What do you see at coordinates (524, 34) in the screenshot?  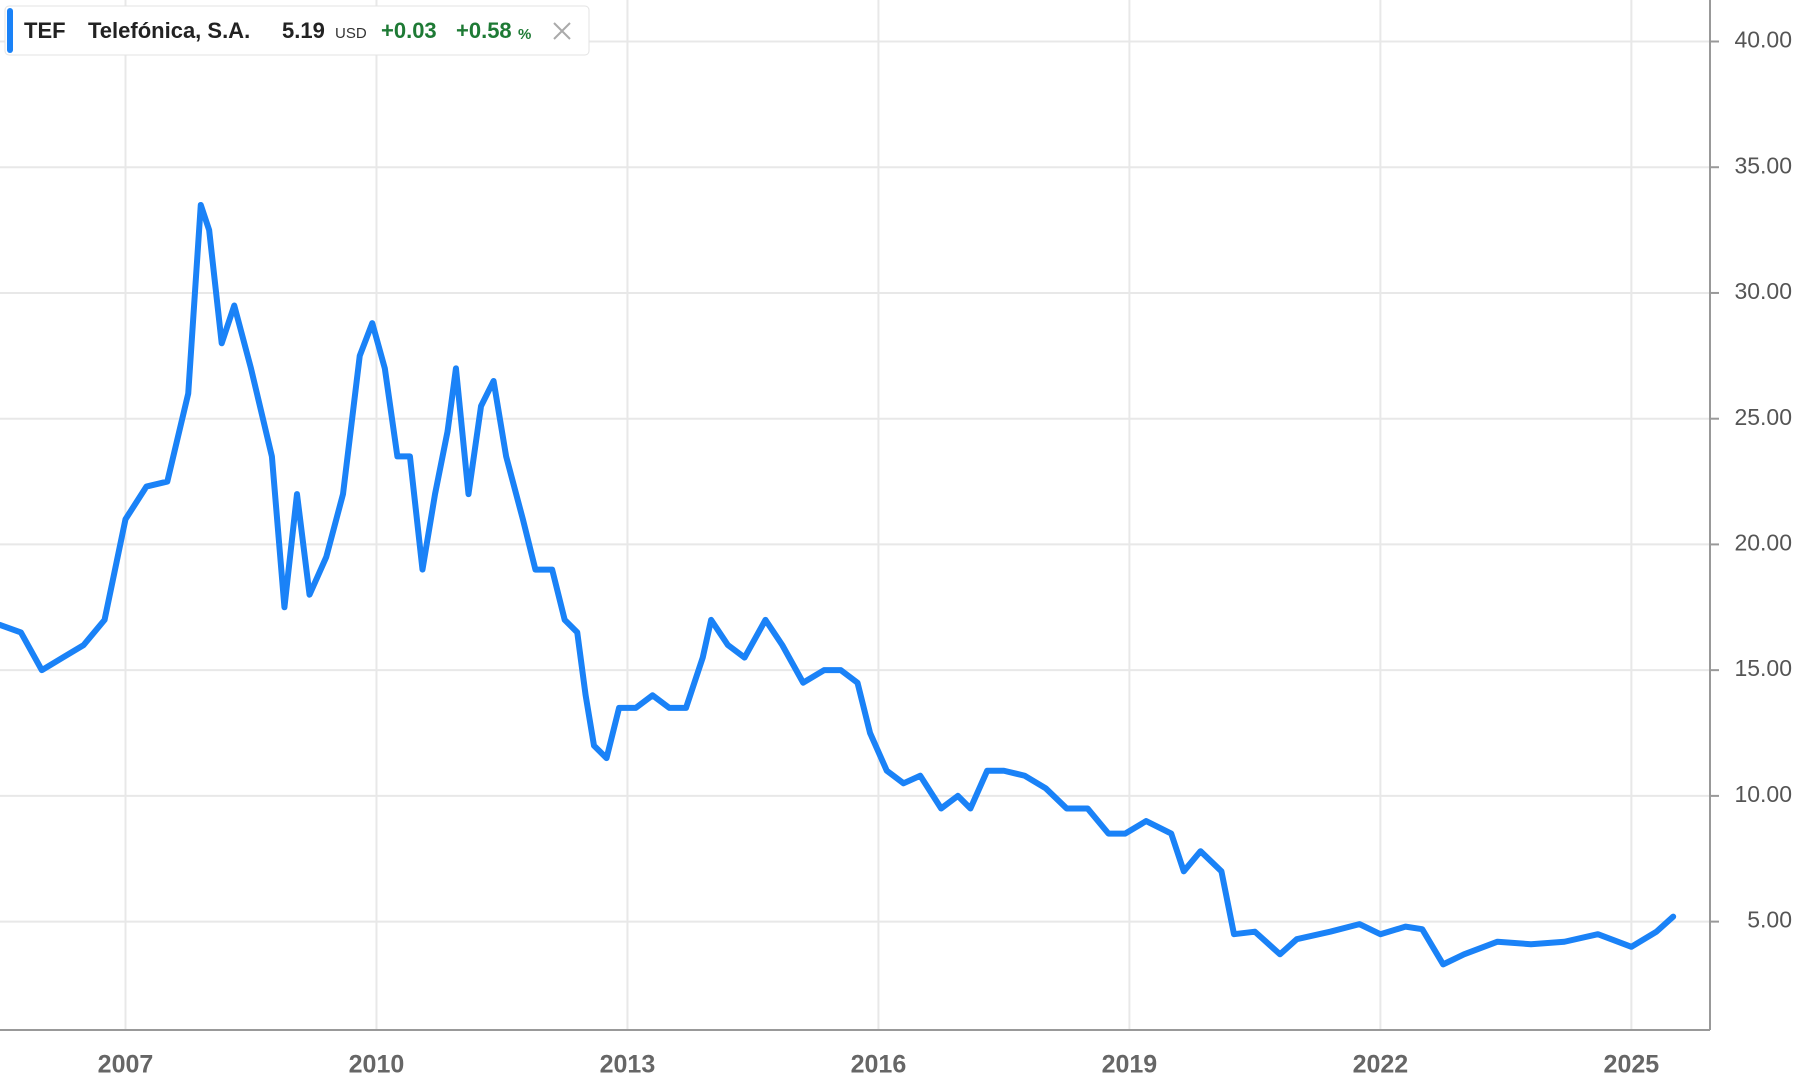 I see `percent-sign: %` at bounding box center [524, 34].